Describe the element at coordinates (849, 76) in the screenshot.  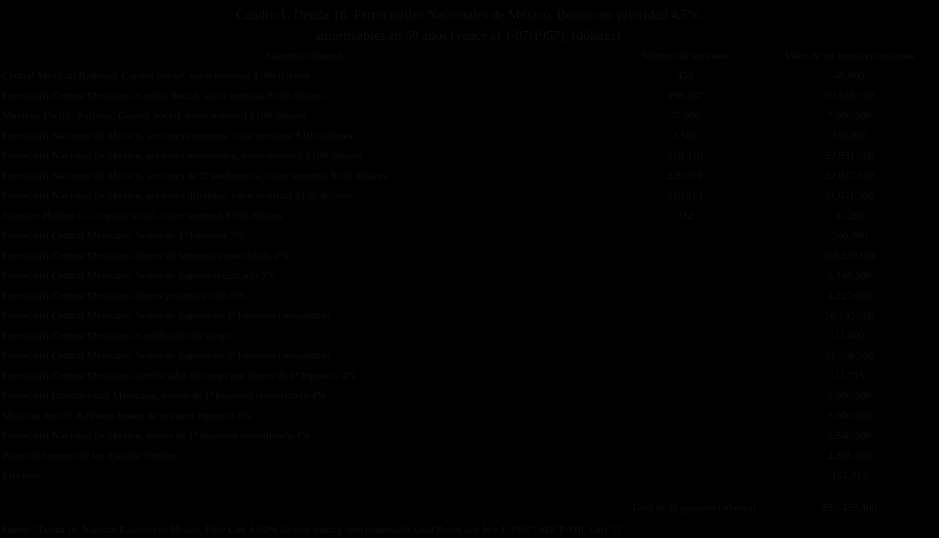
I see `cell-value: 45,800` at that location.